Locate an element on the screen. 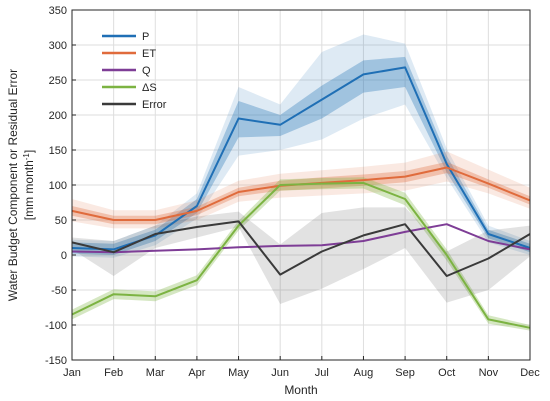 The height and width of the screenshot is (401, 550). x-tick-label: Mar is located at coordinates (155, 373).